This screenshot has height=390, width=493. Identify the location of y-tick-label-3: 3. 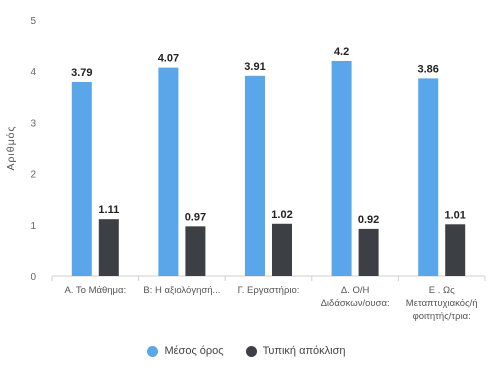
(33, 123).